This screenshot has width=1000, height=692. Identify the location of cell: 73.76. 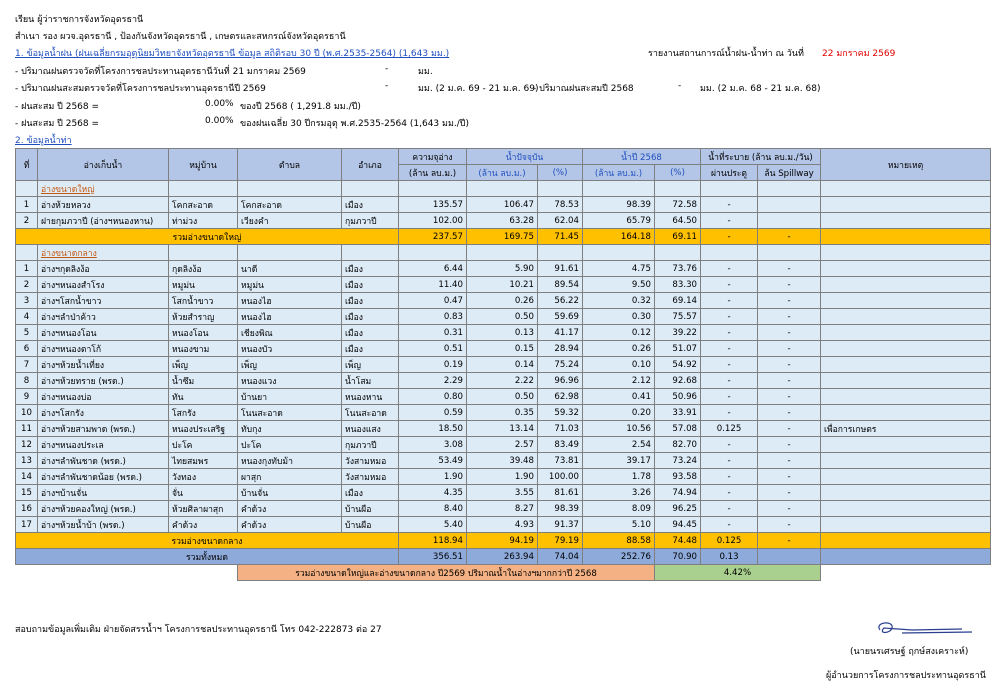
(677, 268).